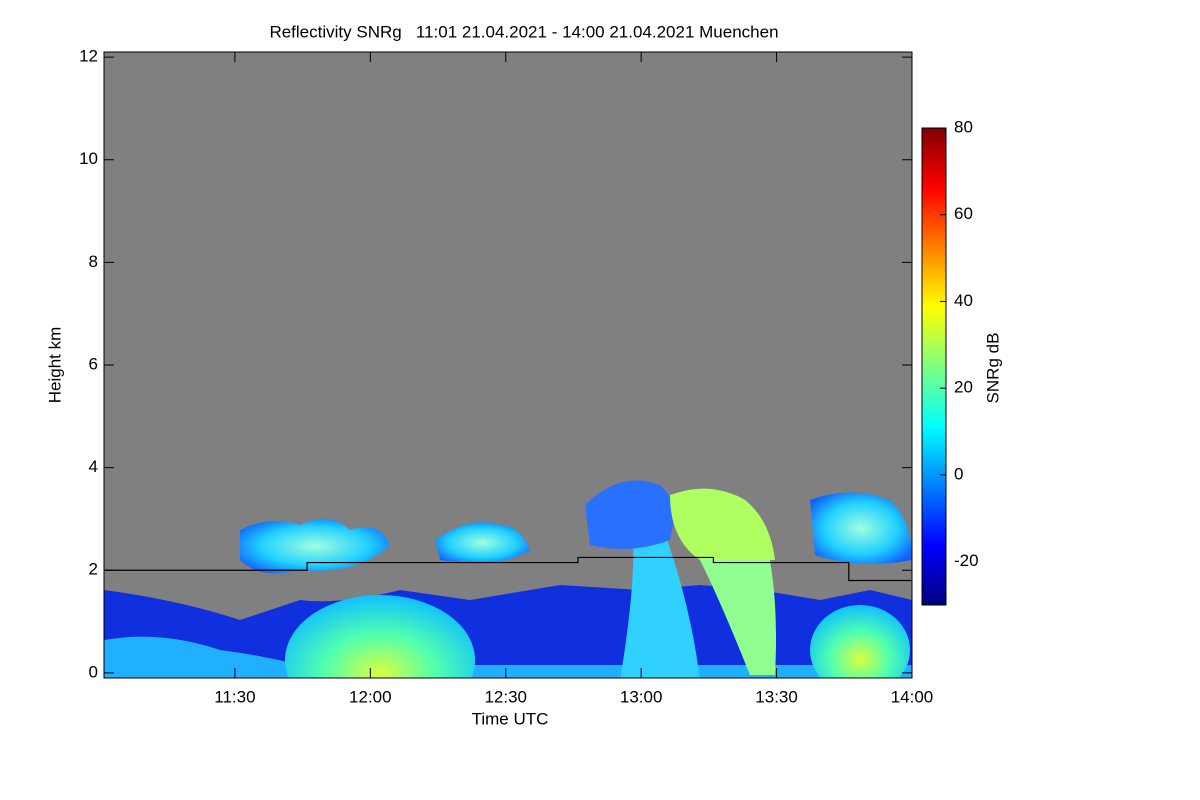  Describe the element at coordinates (641, 696) in the screenshot. I see `x-tick-label: 13:00` at that location.